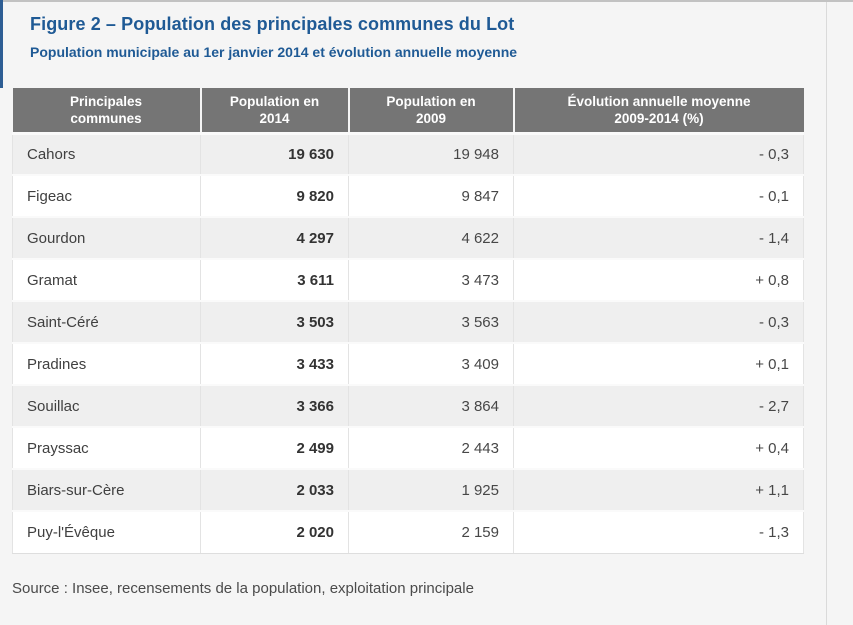 Image resolution: width=853 pixels, height=625 pixels. I want to click on commune-cell: Puy-l'Évêque, so click(106, 532).